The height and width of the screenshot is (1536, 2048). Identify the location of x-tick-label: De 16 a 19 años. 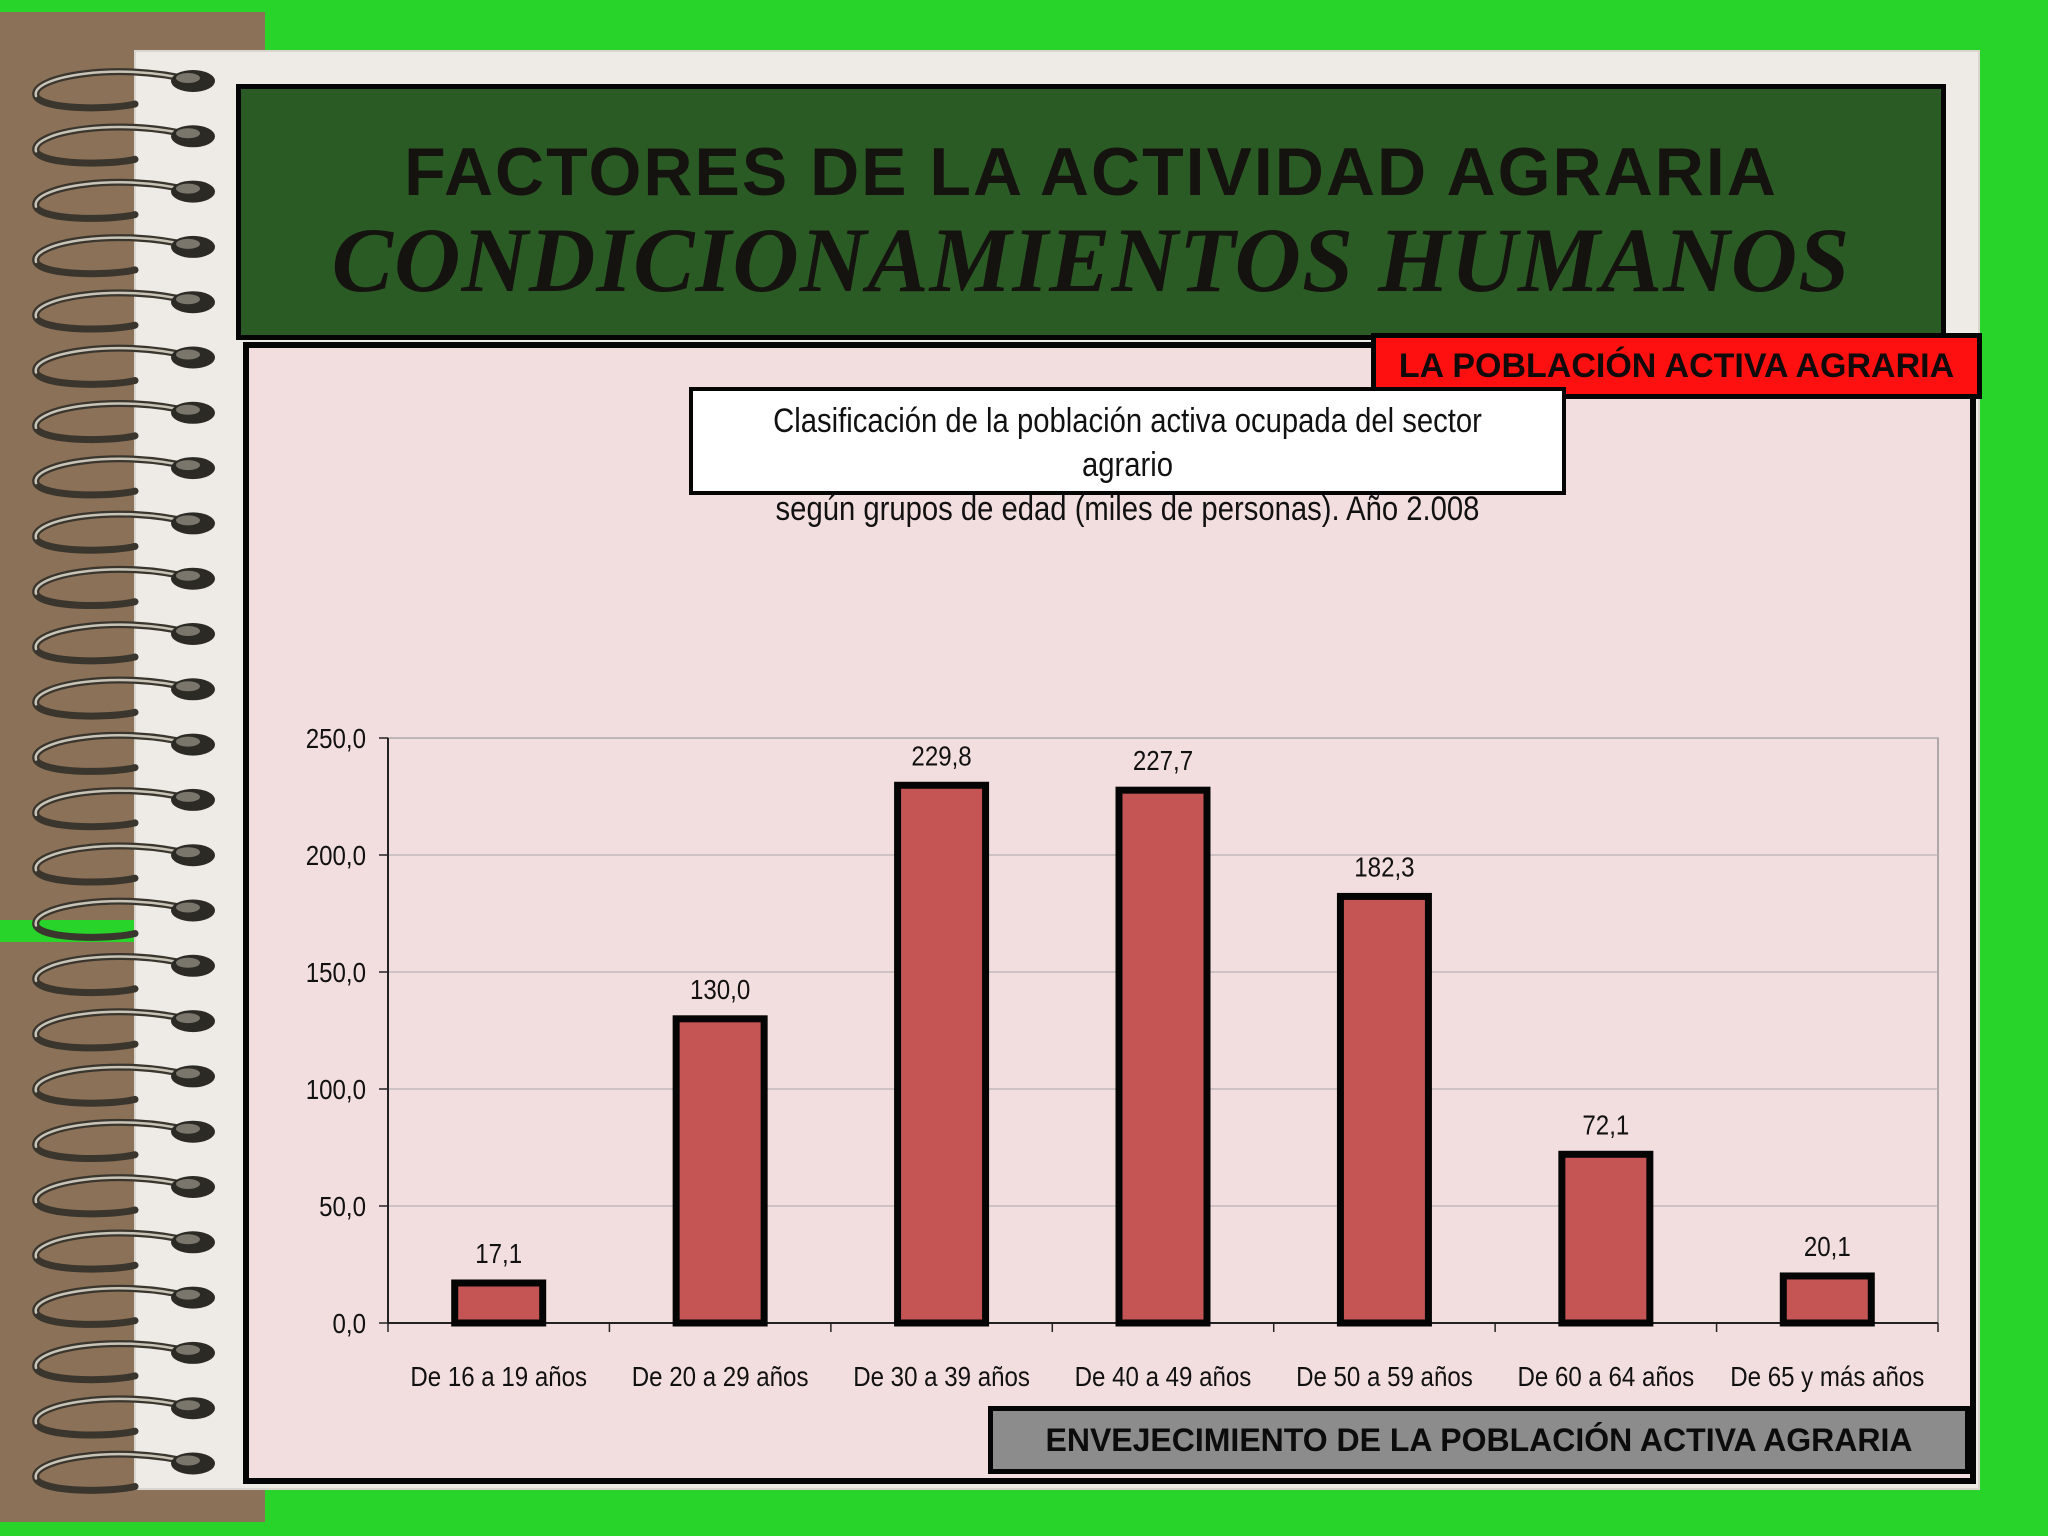
(498, 1376).